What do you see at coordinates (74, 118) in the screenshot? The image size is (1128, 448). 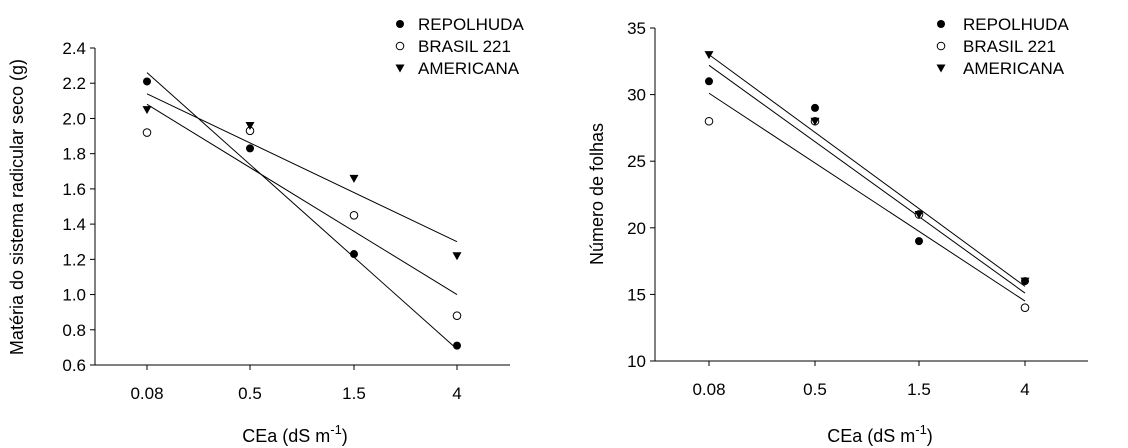 I see `y-tick-label: 2.0` at bounding box center [74, 118].